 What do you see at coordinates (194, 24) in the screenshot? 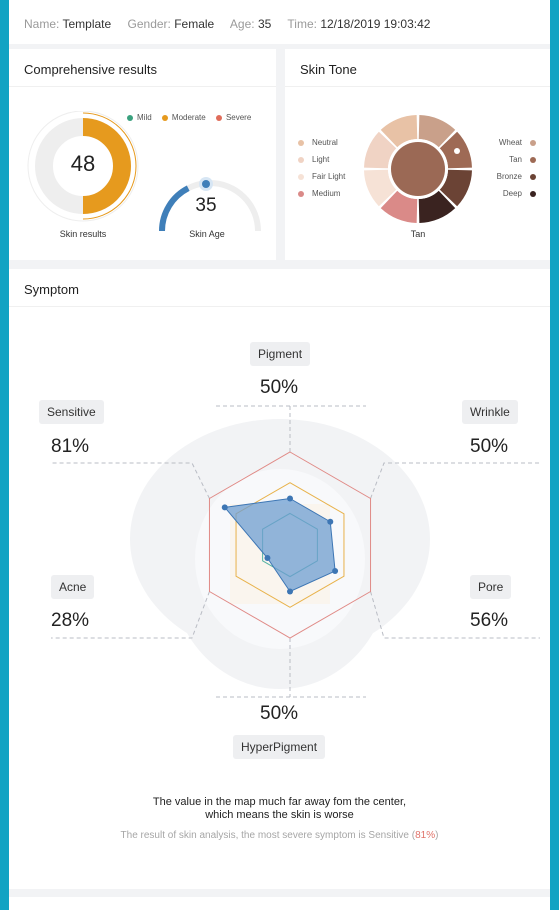
I see `gender-value: Female` at bounding box center [194, 24].